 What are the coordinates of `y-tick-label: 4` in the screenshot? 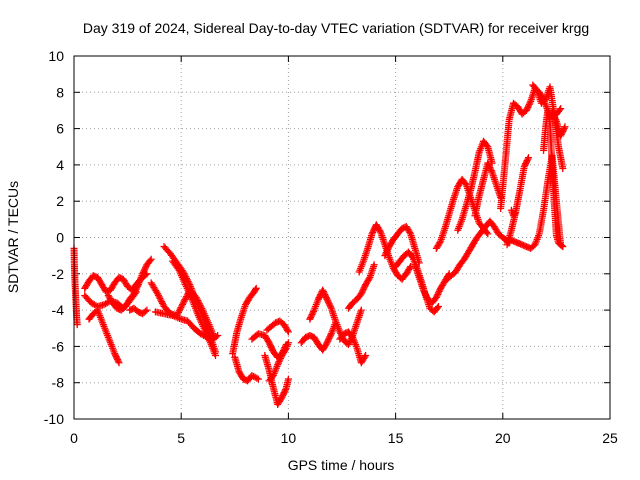 It's located at (60, 165).